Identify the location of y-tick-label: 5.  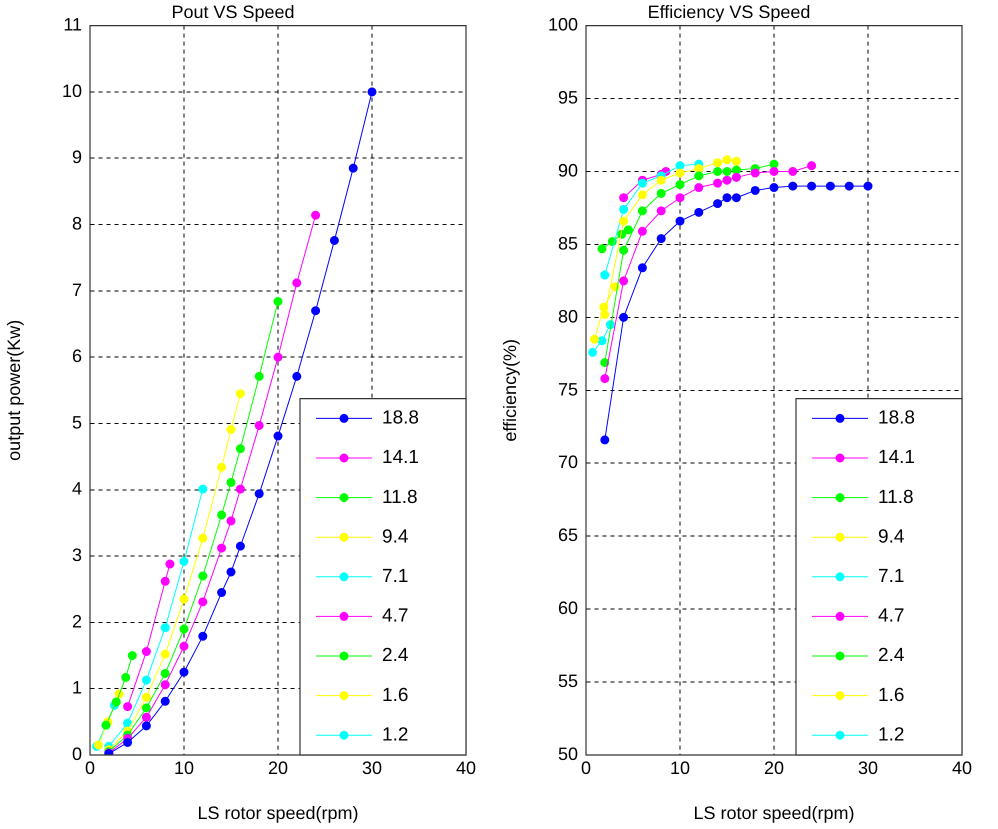
(77, 422).